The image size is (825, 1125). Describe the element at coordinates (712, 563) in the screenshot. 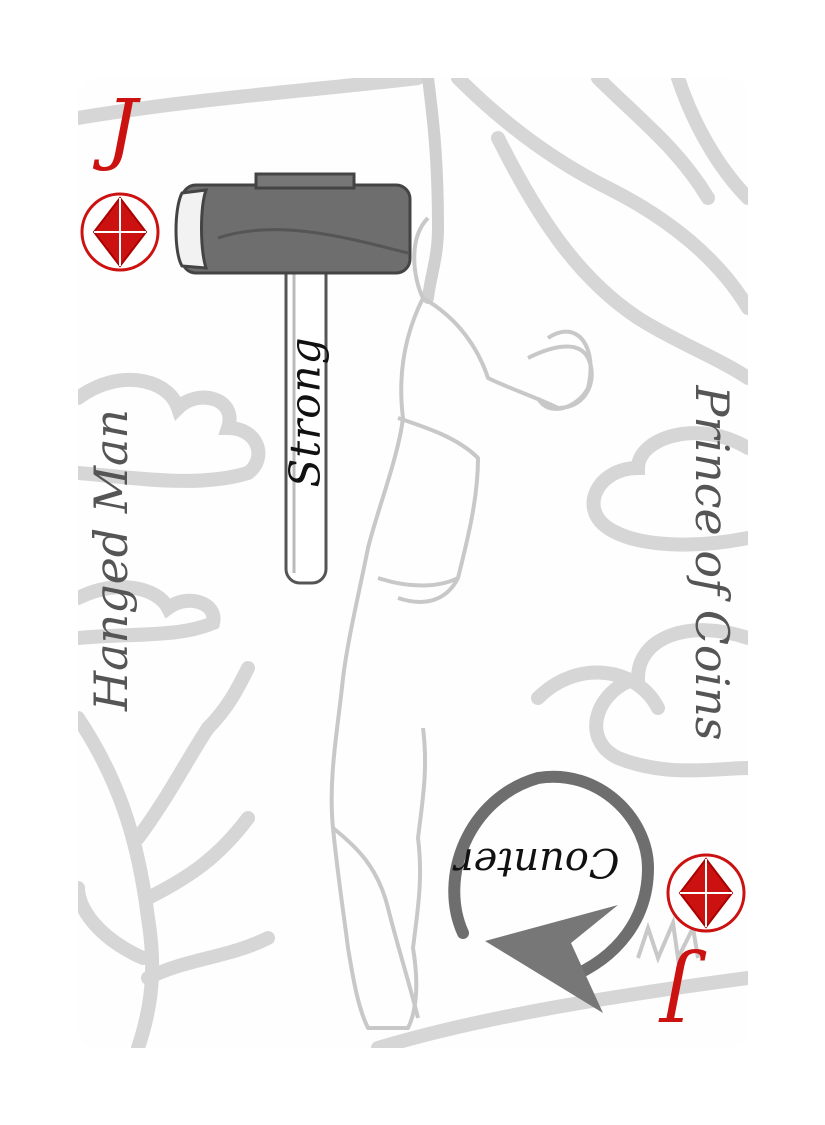

I see `card-subtitle: Prince of Coins` at that location.